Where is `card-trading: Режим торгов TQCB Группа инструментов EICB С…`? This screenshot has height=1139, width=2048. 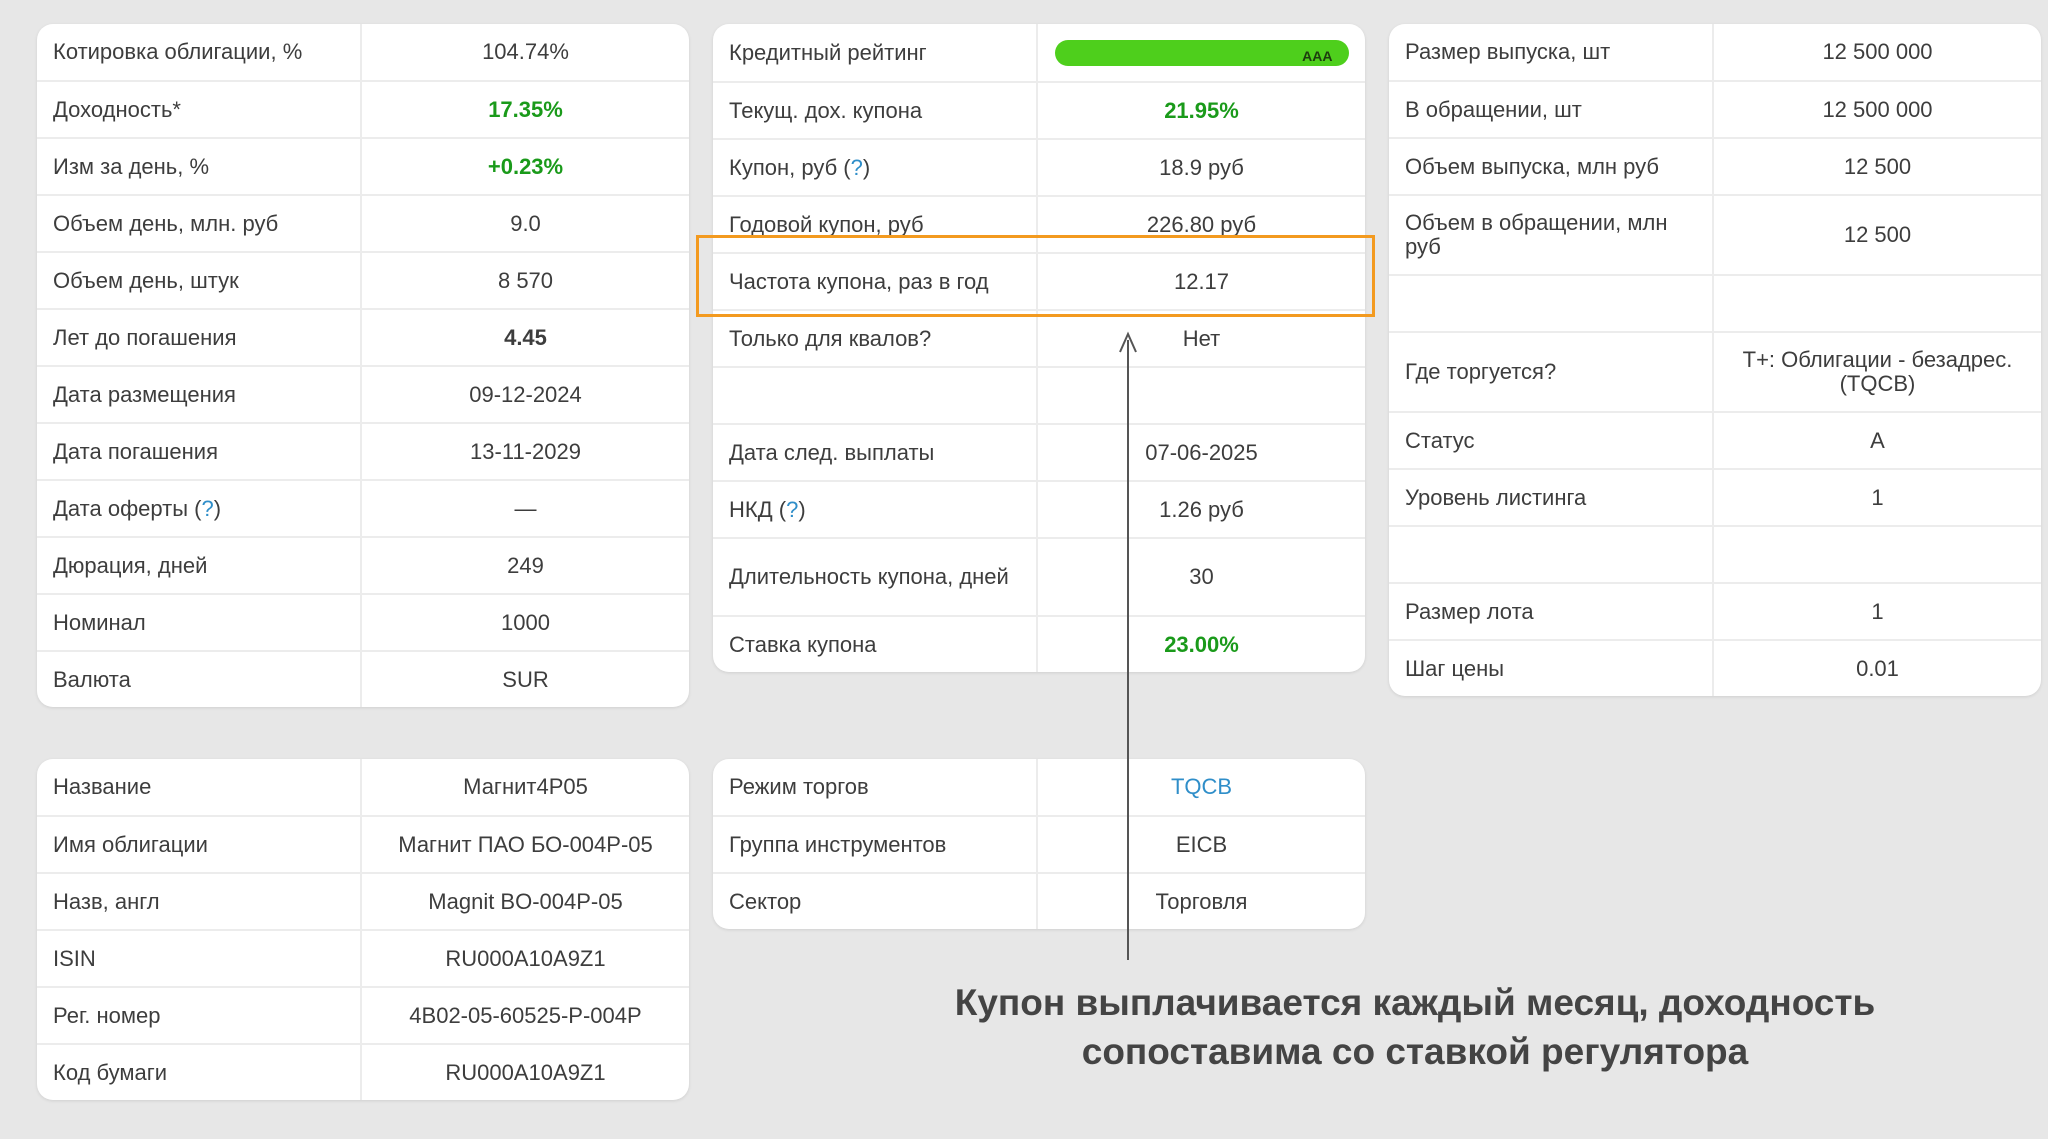 card-trading: Режим торгов TQCB Группа инструментов EICB С… is located at coordinates (1039, 844).